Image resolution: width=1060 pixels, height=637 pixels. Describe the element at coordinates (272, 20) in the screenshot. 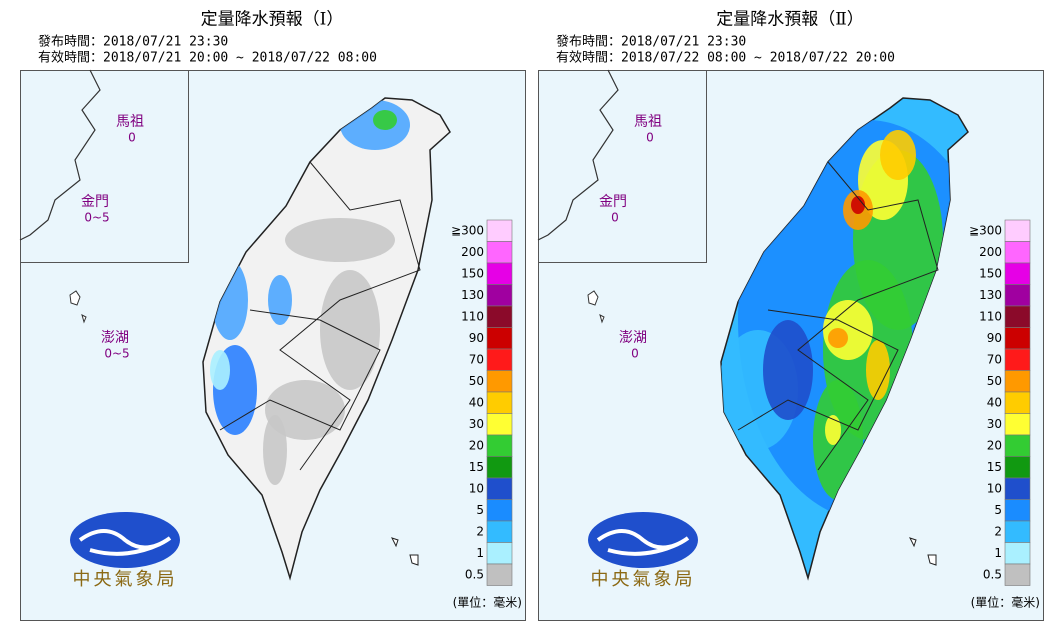

I see `panel-title: 定量降水預報（Ⅰ）` at that location.